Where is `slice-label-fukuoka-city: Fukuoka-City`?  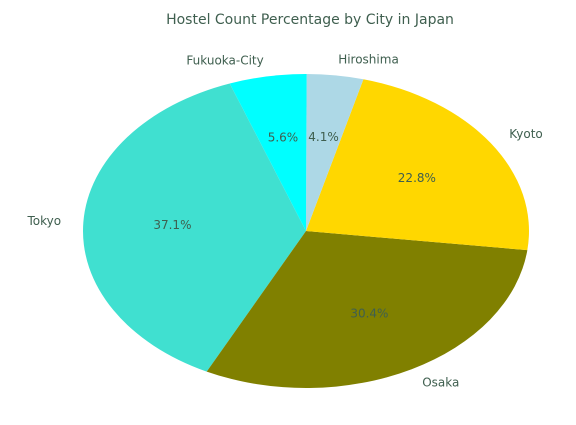
slice-label-fukuoka-city: Fukuoka-City is located at coordinates (224, 60).